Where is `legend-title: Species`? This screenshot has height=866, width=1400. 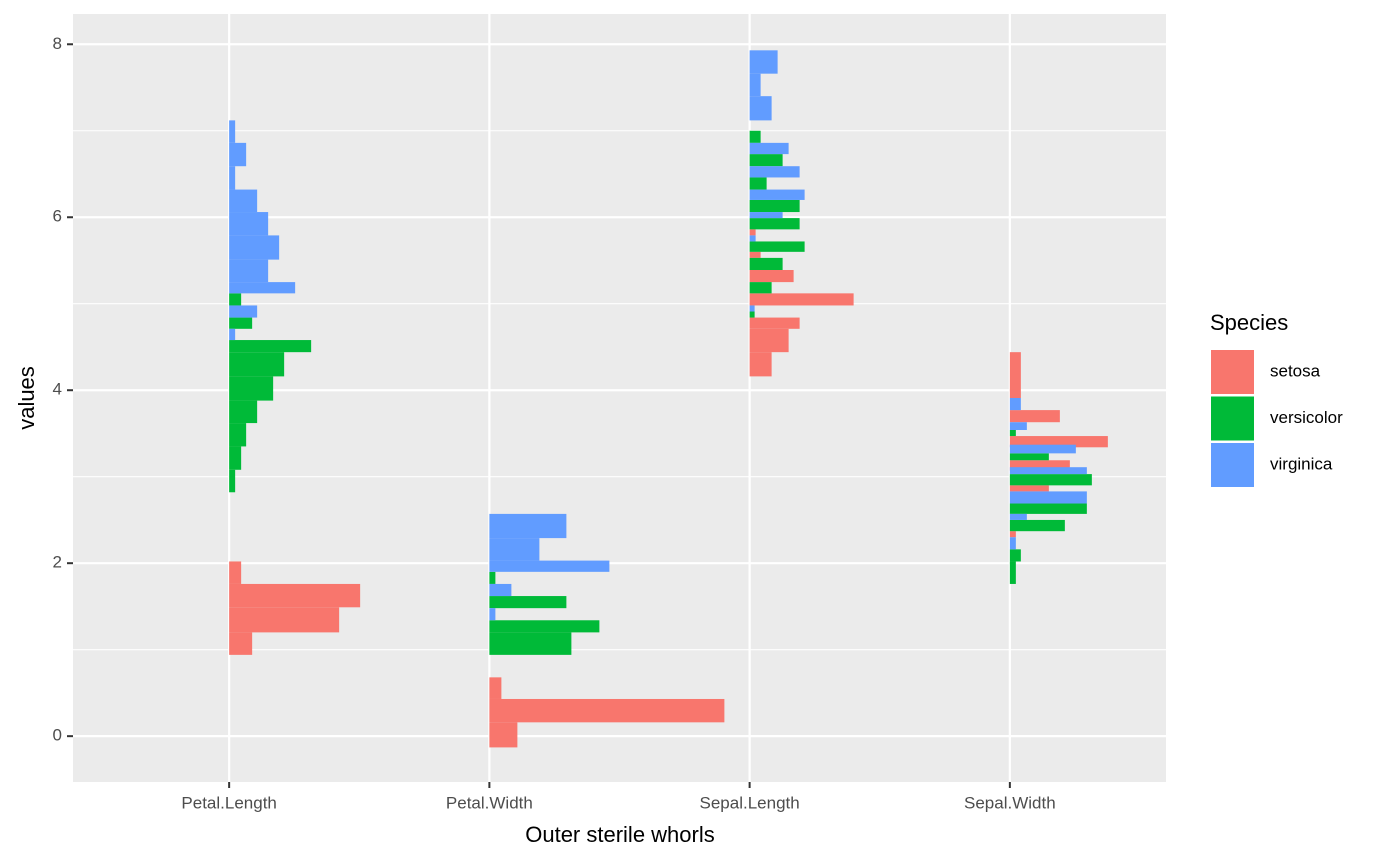 legend-title: Species is located at coordinates (1249, 322).